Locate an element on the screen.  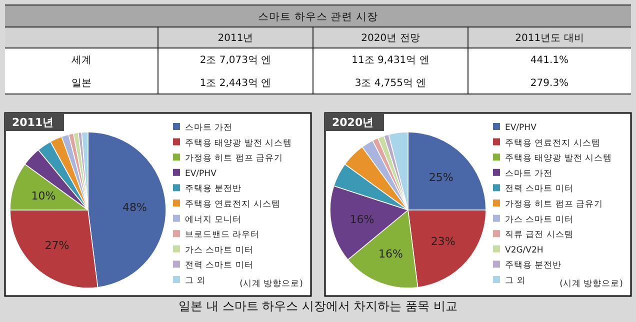
category-label: 일본 is located at coordinates (82, 83).